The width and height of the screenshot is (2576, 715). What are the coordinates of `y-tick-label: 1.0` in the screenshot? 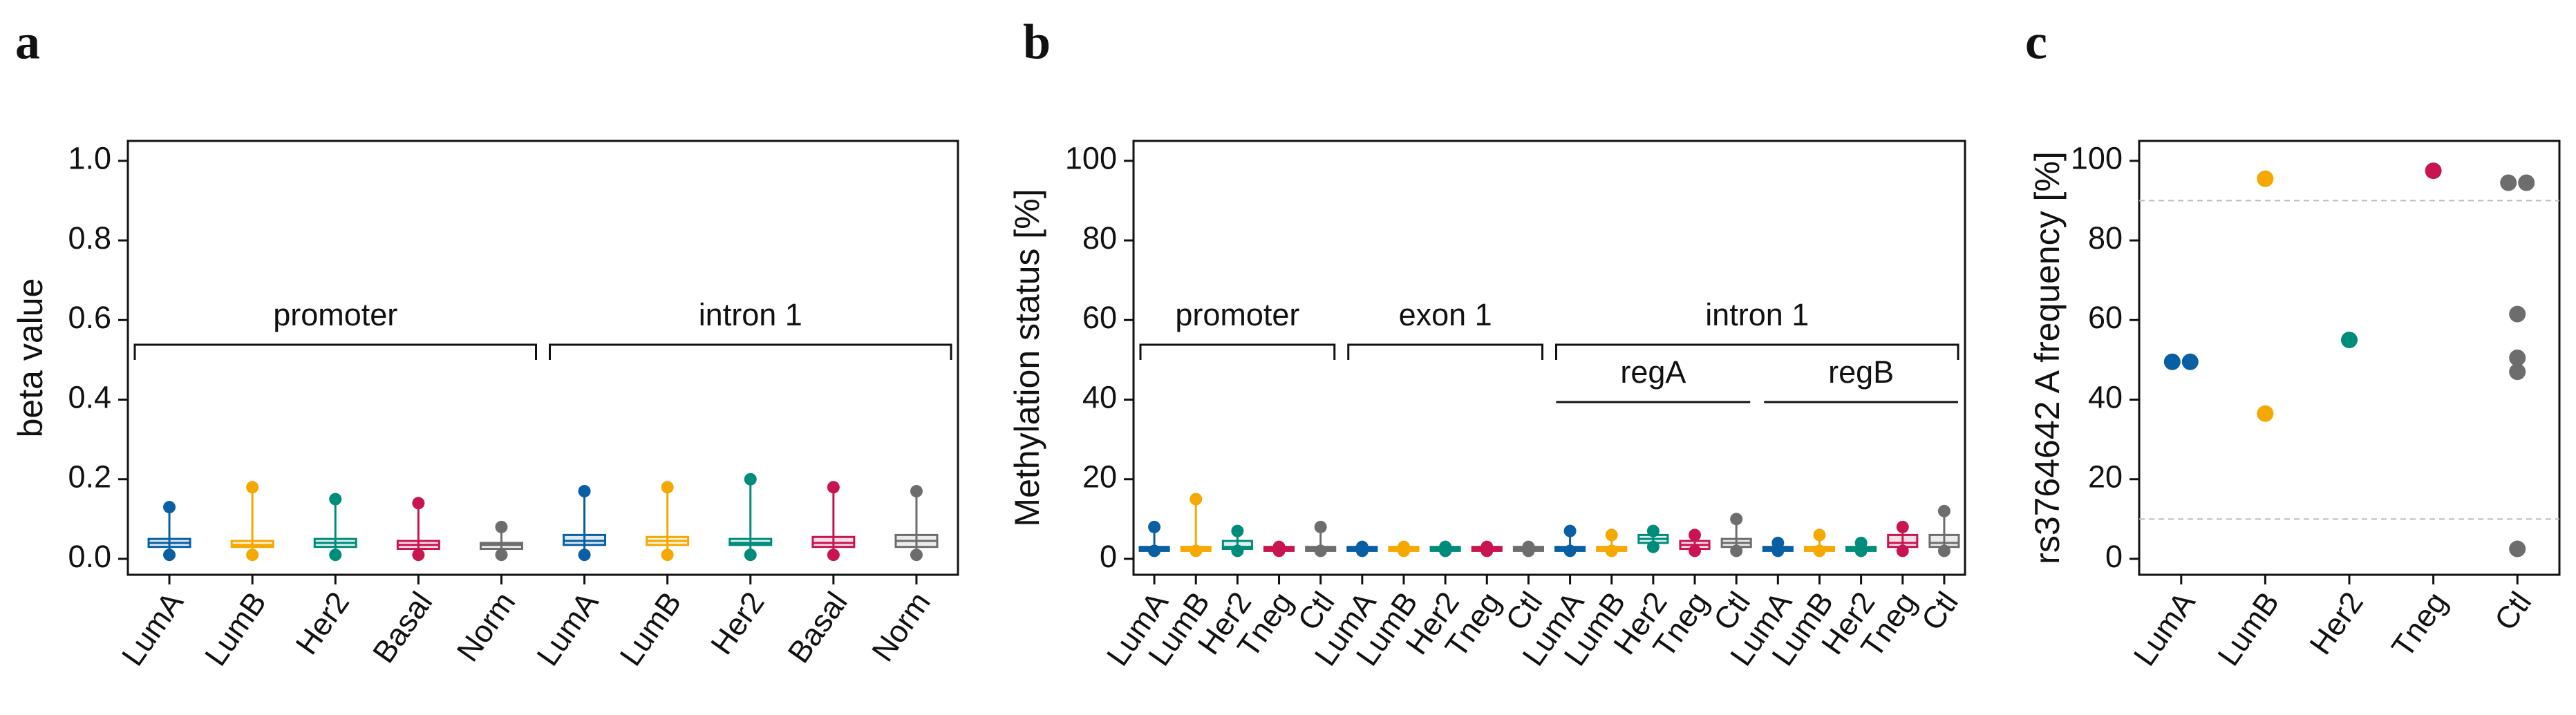 It's located at (89, 158).